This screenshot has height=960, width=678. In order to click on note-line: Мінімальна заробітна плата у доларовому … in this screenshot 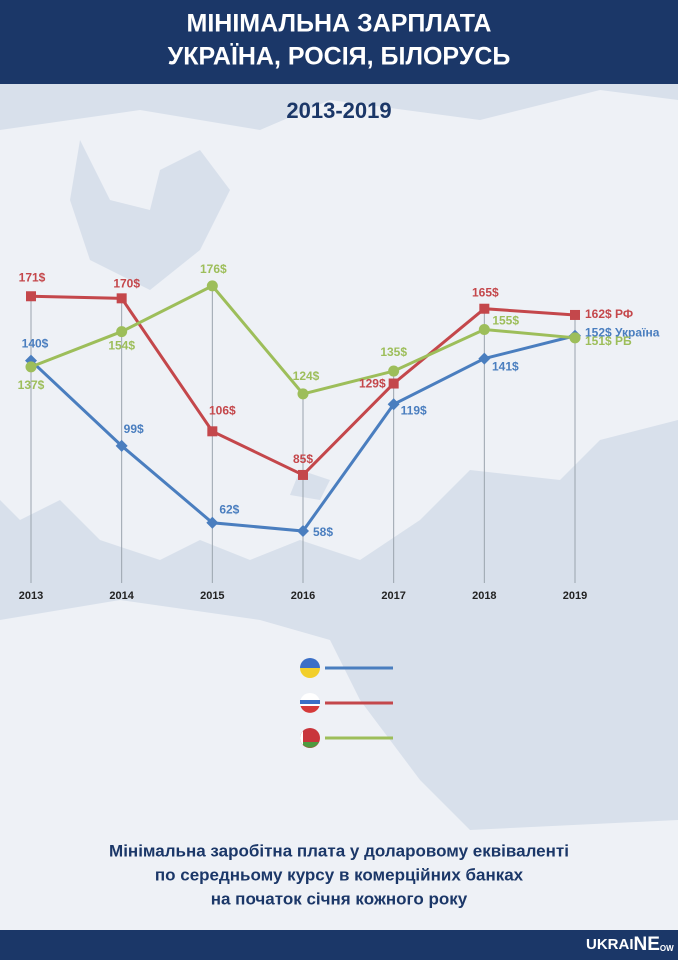, I will do `click(339, 850)`.